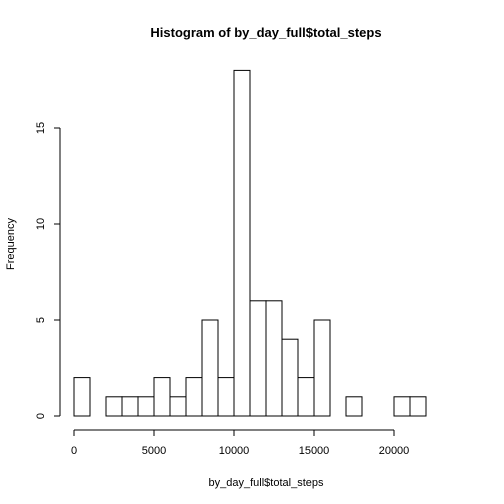  What do you see at coordinates (41, 224) in the screenshot?
I see `y-tick-label: 10` at bounding box center [41, 224].